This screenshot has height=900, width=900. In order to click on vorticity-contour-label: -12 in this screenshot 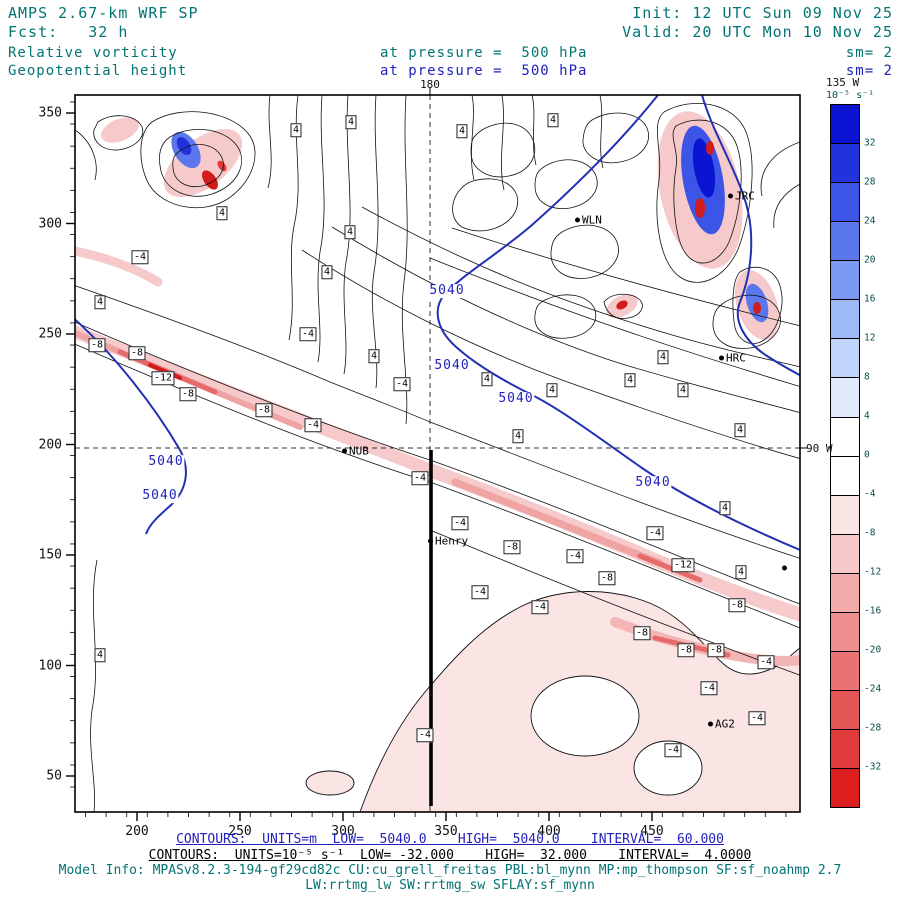, I will do `click(683, 565)`.